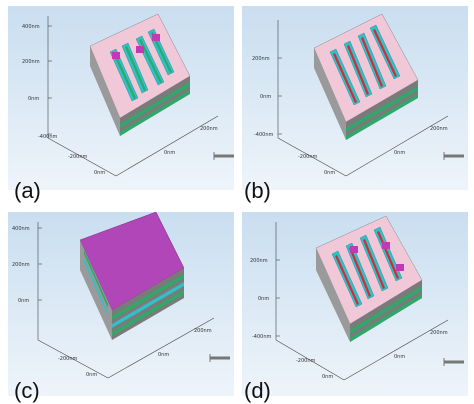 Image resolution: width=474 pixels, height=404 pixels. What do you see at coordinates (257, 390) in the screenshot?
I see `panel-d-caption: (d)` at bounding box center [257, 390].